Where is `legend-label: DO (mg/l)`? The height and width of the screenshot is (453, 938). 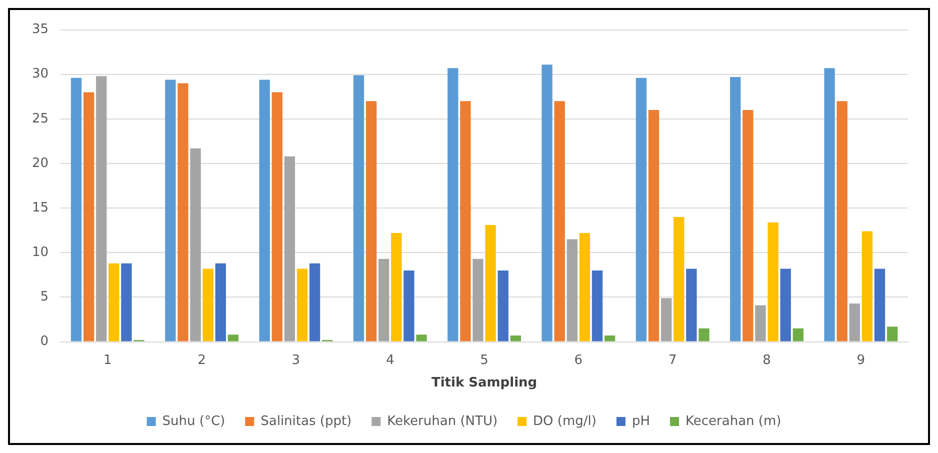 legend-label: DO (mg/l) is located at coordinates (564, 421).